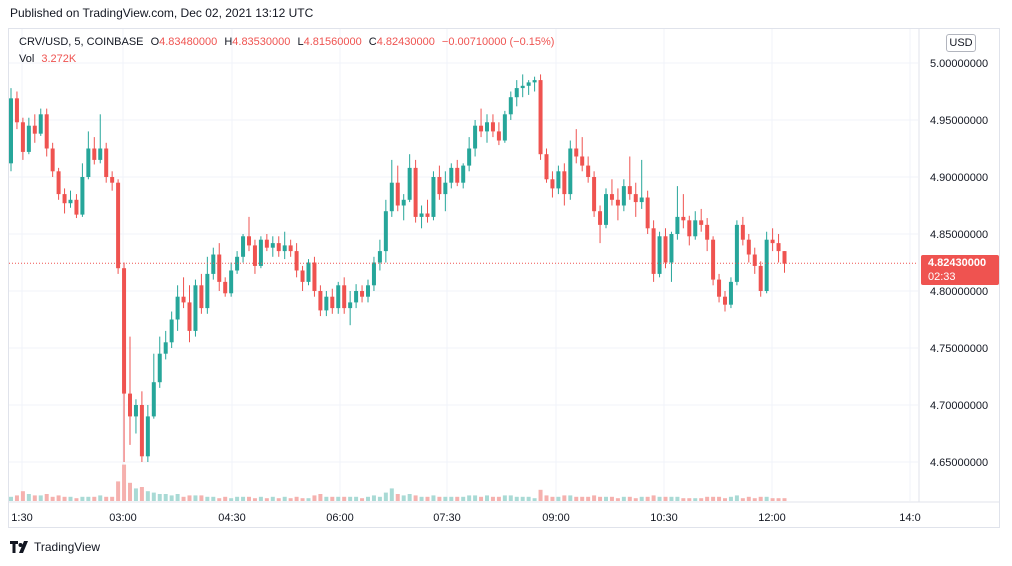 The width and height of the screenshot is (1012, 566). What do you see at coordinates (959, 349) in the screenshot?
I see `price-tick-label: 4.75000000` at bounding box center [959, 349].